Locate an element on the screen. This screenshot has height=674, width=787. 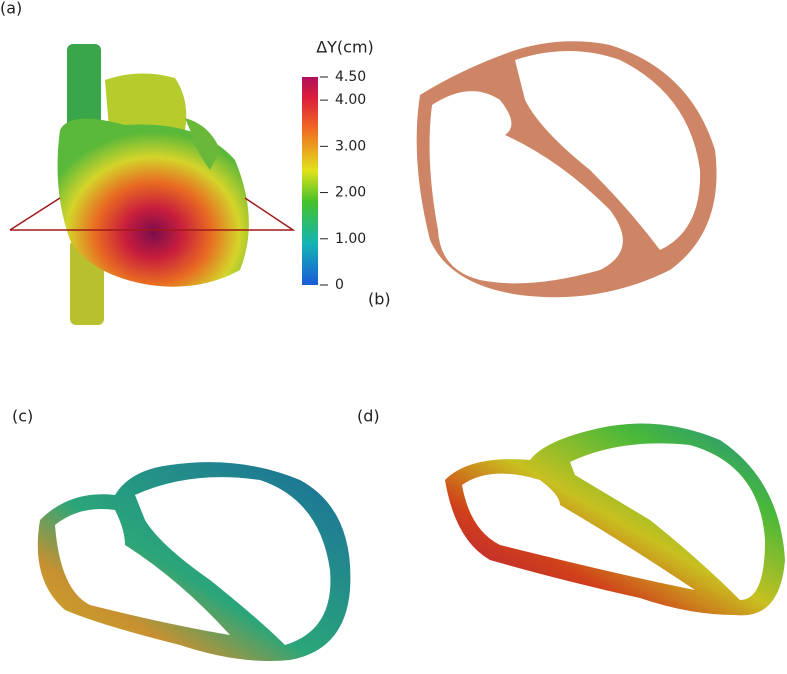
colorbar-tick-label: 3.00 is located at coordinates (350, 146).